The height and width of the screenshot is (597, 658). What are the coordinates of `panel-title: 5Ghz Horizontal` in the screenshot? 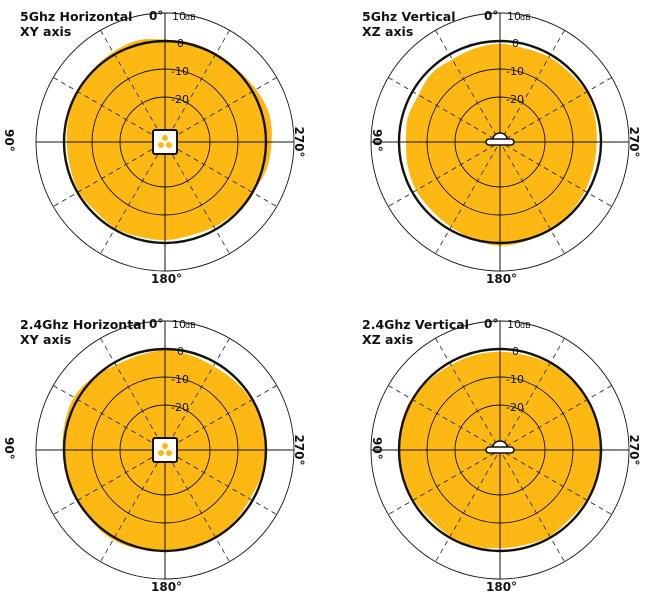 It's located at (76, 16).